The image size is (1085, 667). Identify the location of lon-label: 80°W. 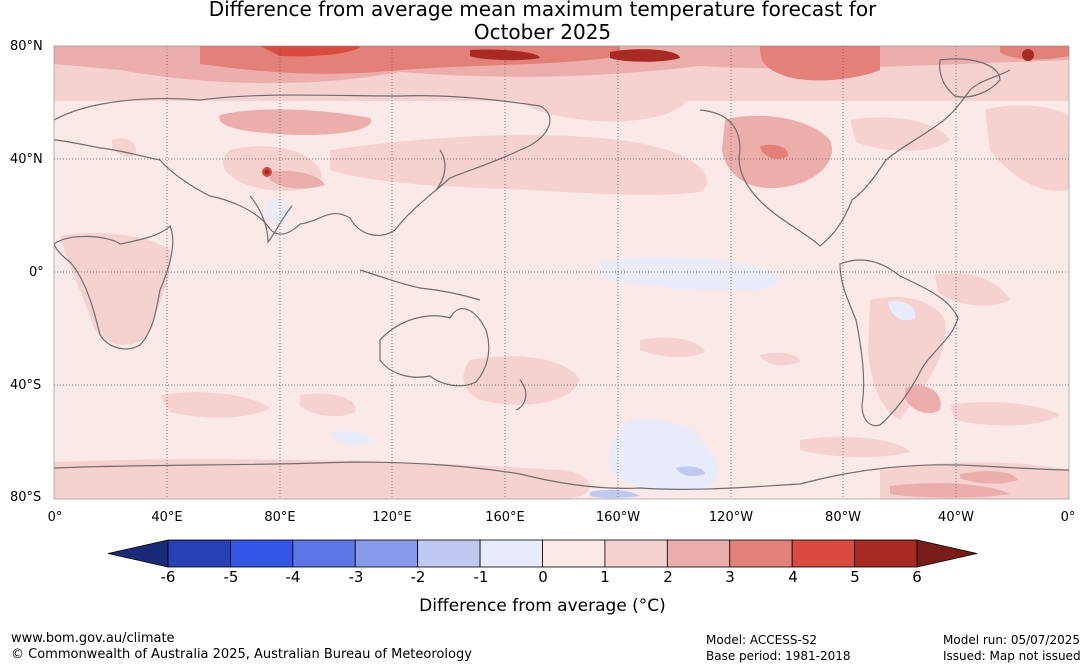
(843, 517).